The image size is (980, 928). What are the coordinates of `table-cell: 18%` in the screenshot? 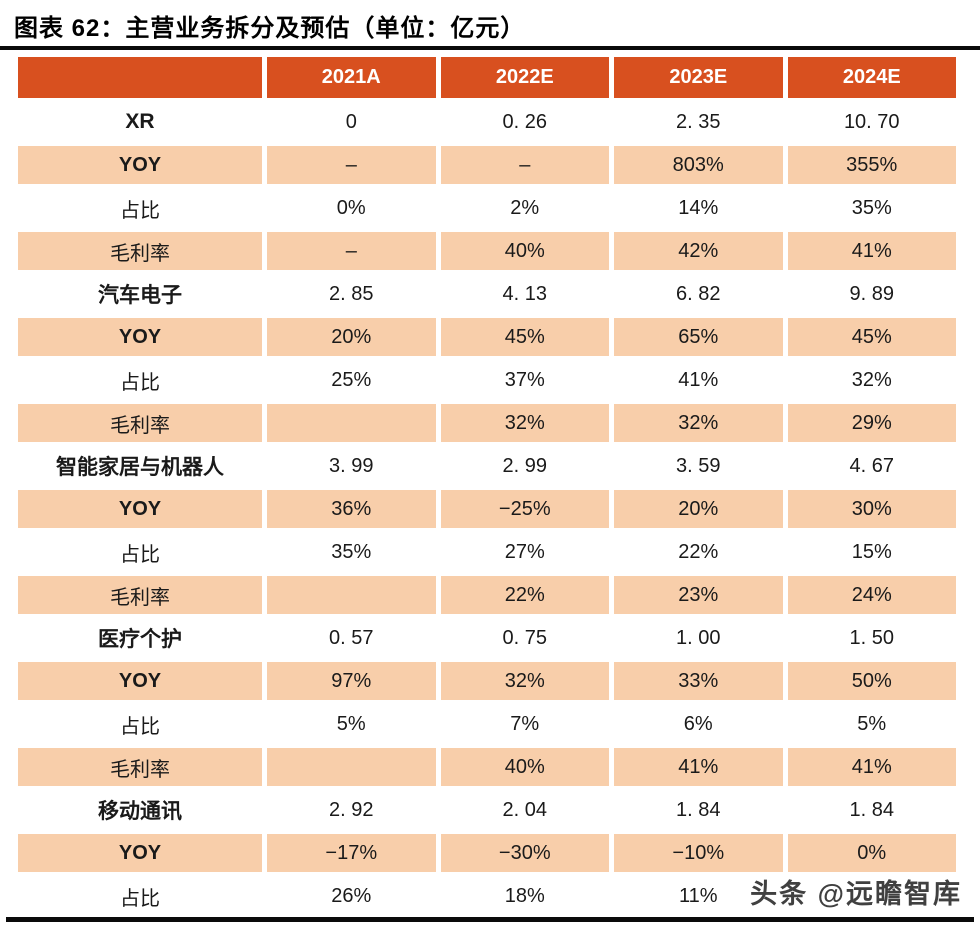 It's located at (524, 896).